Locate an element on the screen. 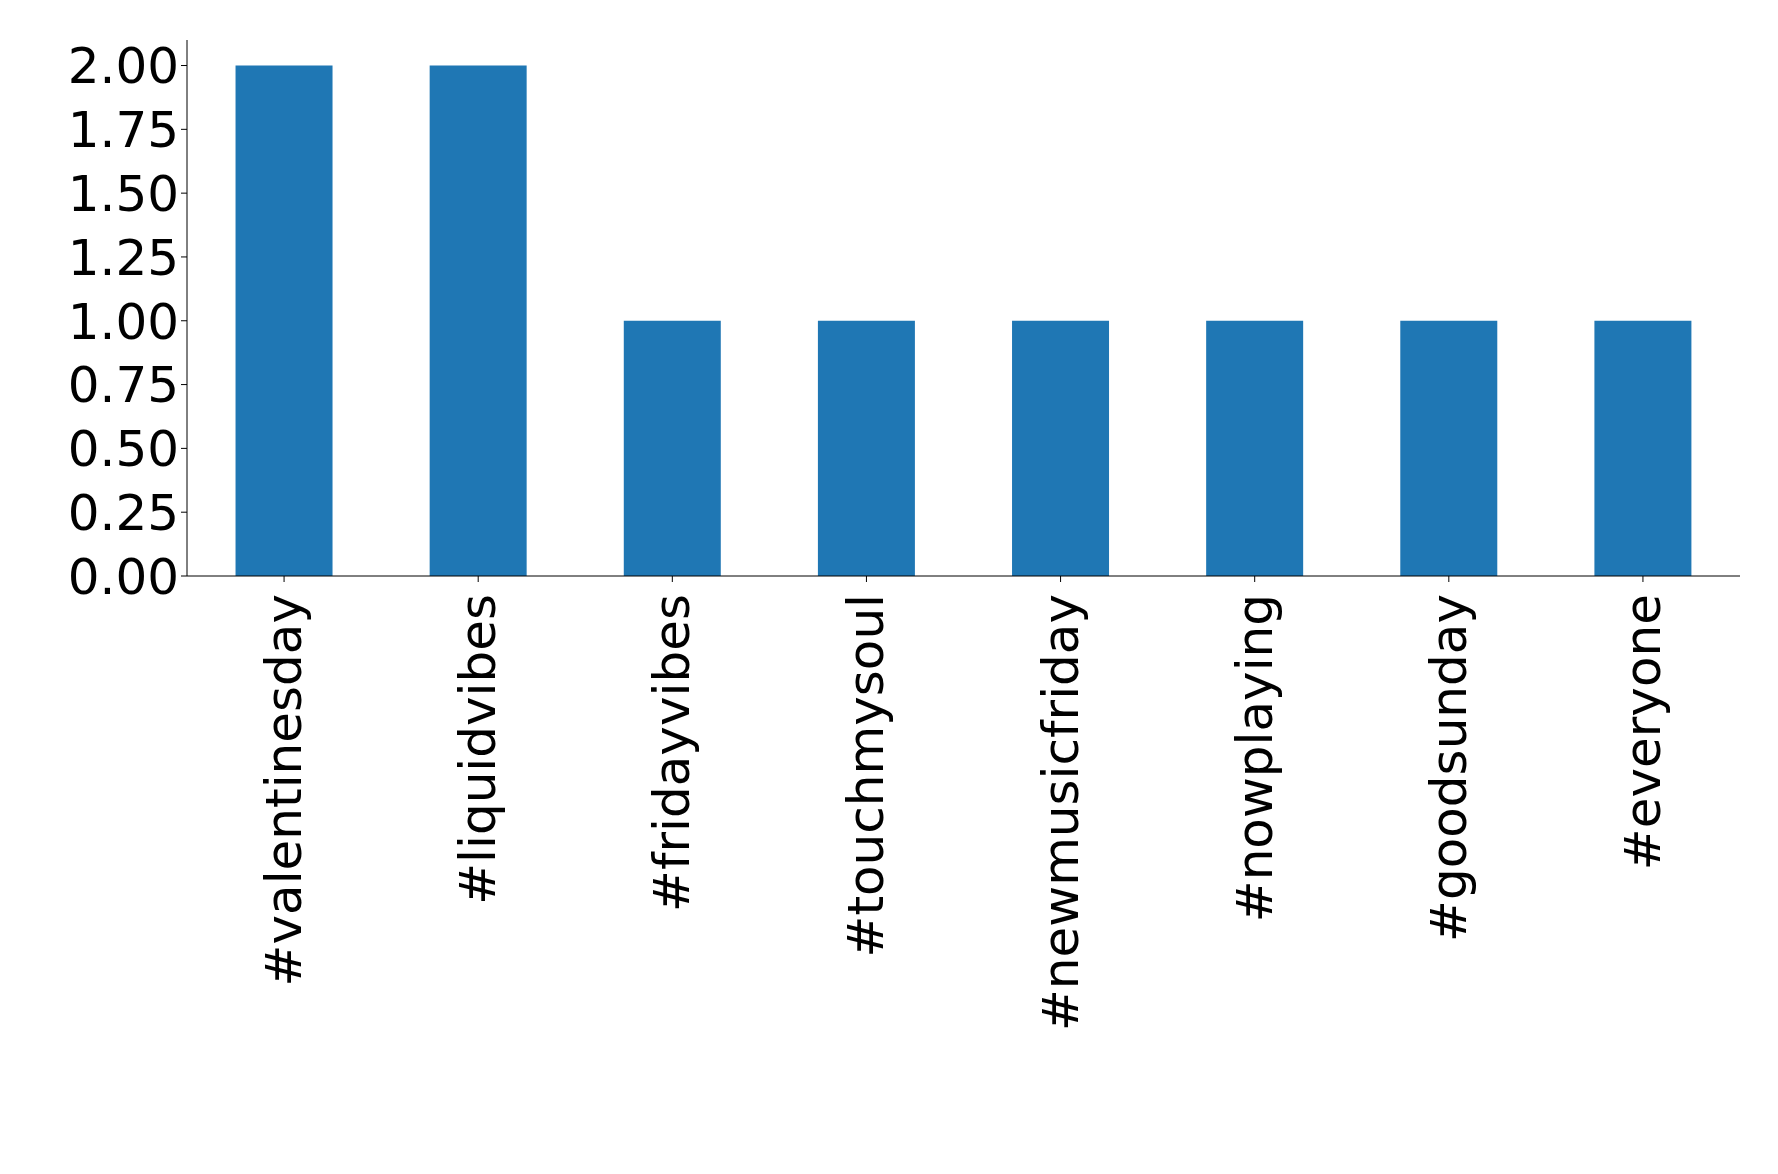 Image resolution: width=1778 pixels, height=1174 pixels. x-tick-label: #valentinesday is located at coordinates (284, 790).